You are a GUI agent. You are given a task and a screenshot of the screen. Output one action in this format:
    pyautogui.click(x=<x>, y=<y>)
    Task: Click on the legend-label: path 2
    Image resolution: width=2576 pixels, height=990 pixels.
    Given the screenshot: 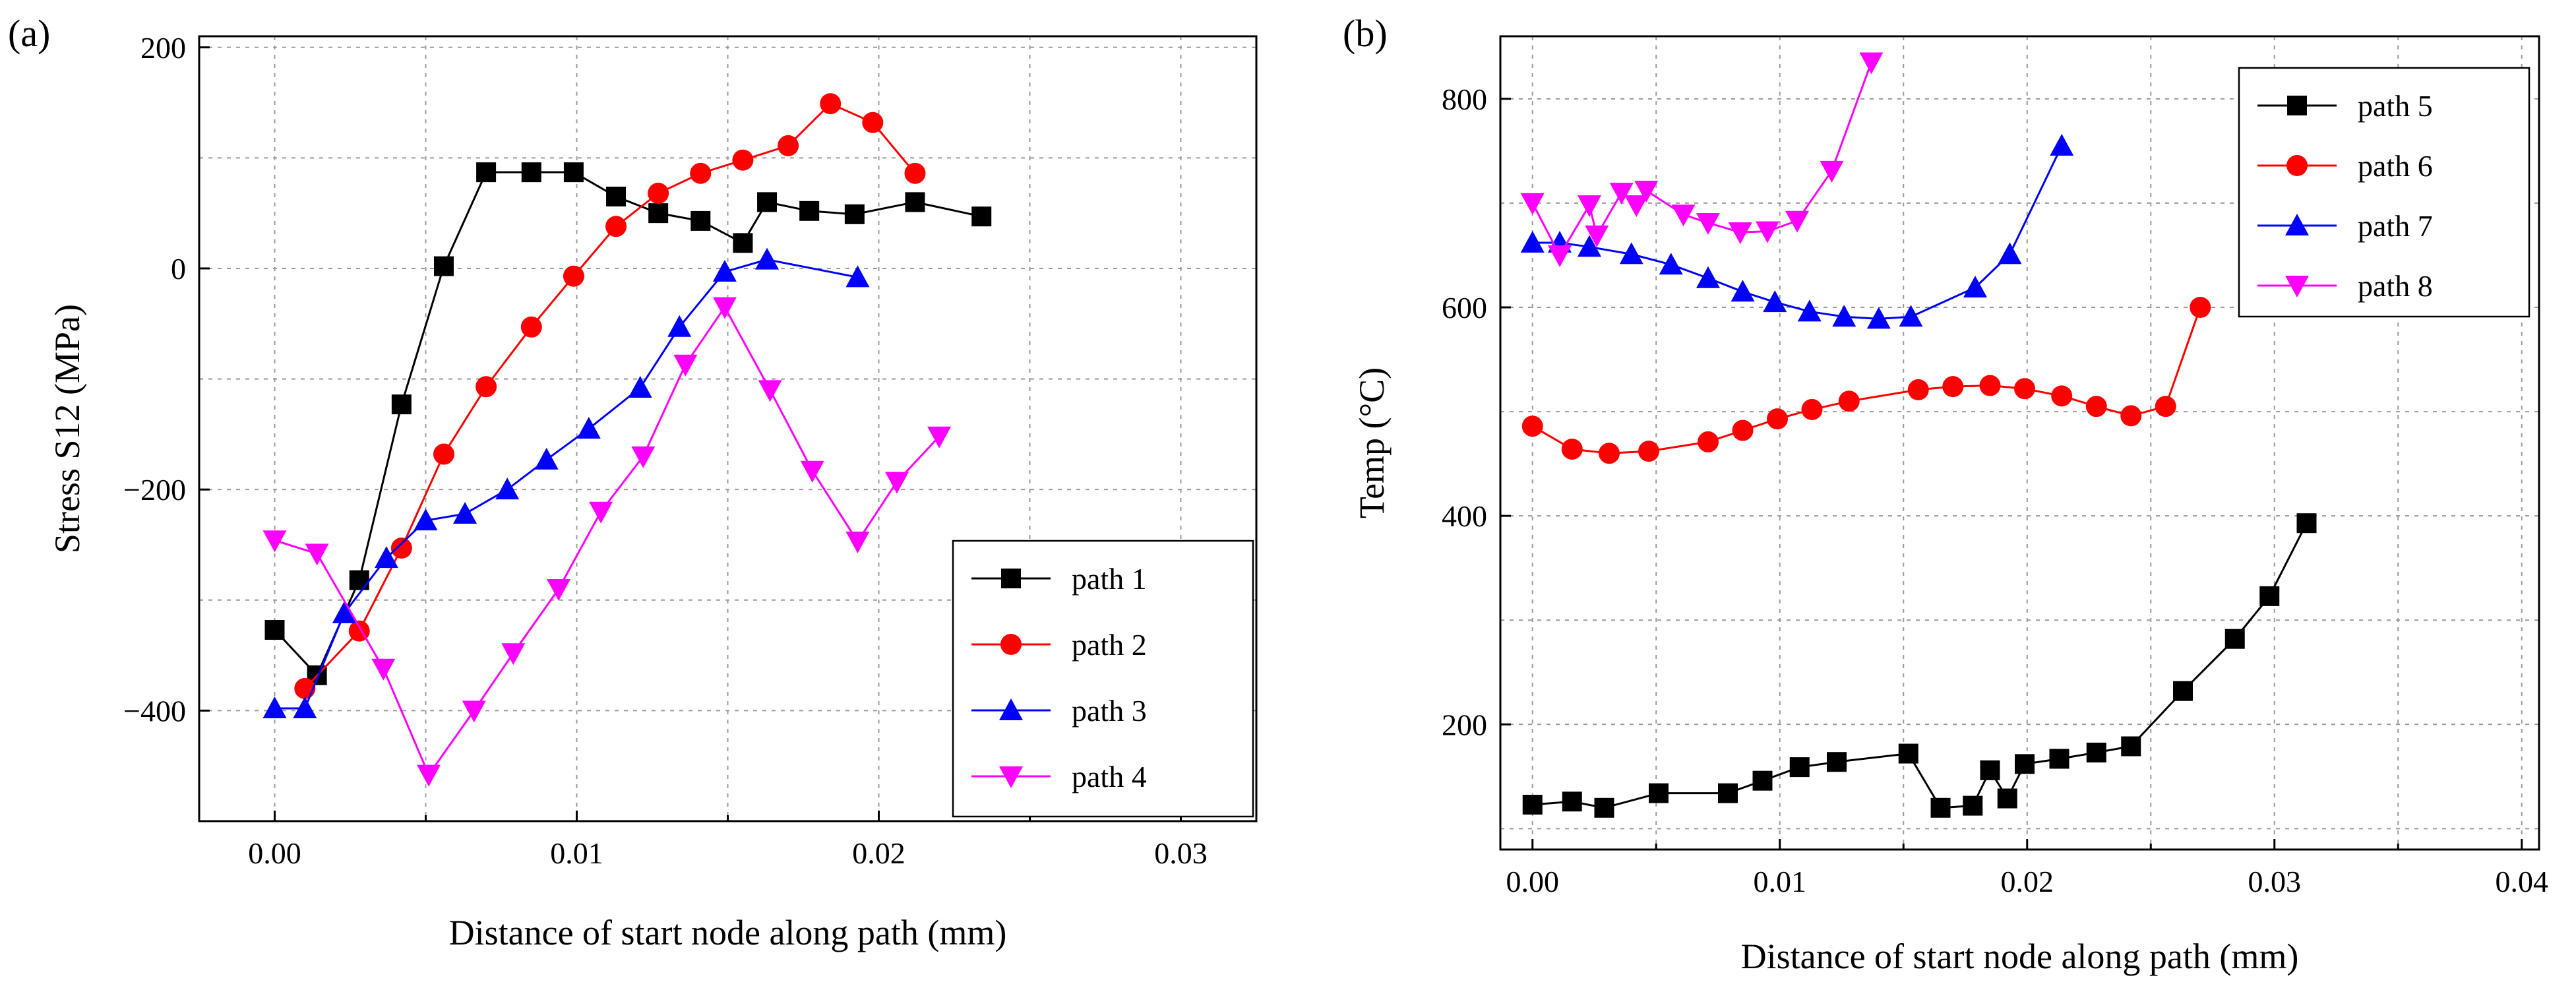 What is the action you would take?
    pyautogui.click(x=1109, y=645)
    